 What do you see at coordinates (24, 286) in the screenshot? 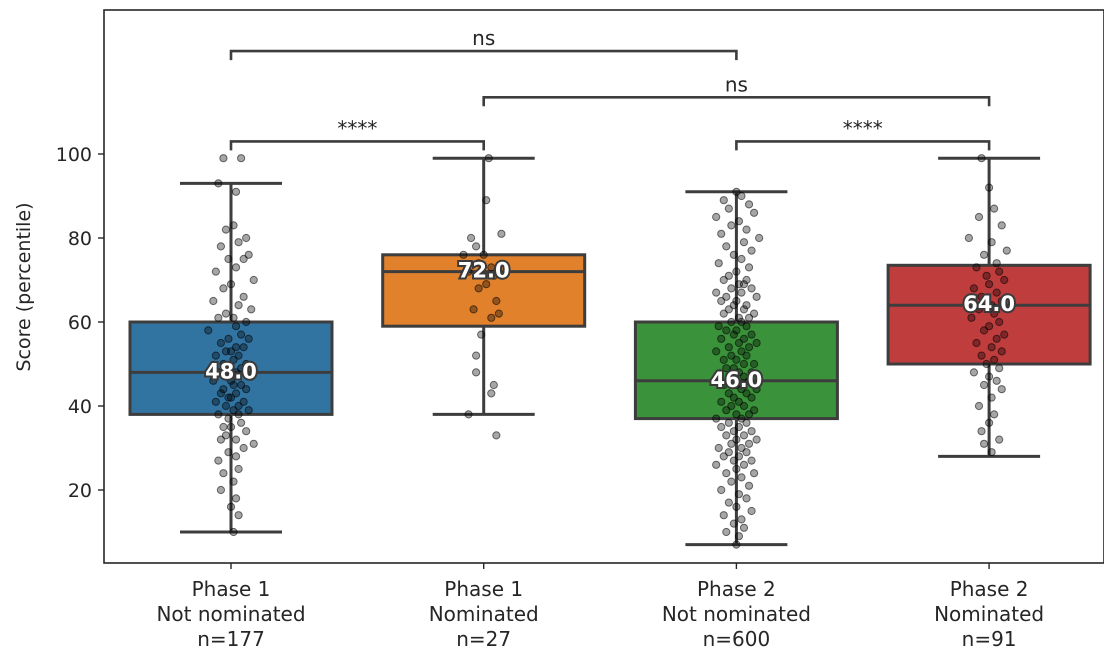
I see `y-axis-label: Score (percentile)` at bounding box center [24, 286].